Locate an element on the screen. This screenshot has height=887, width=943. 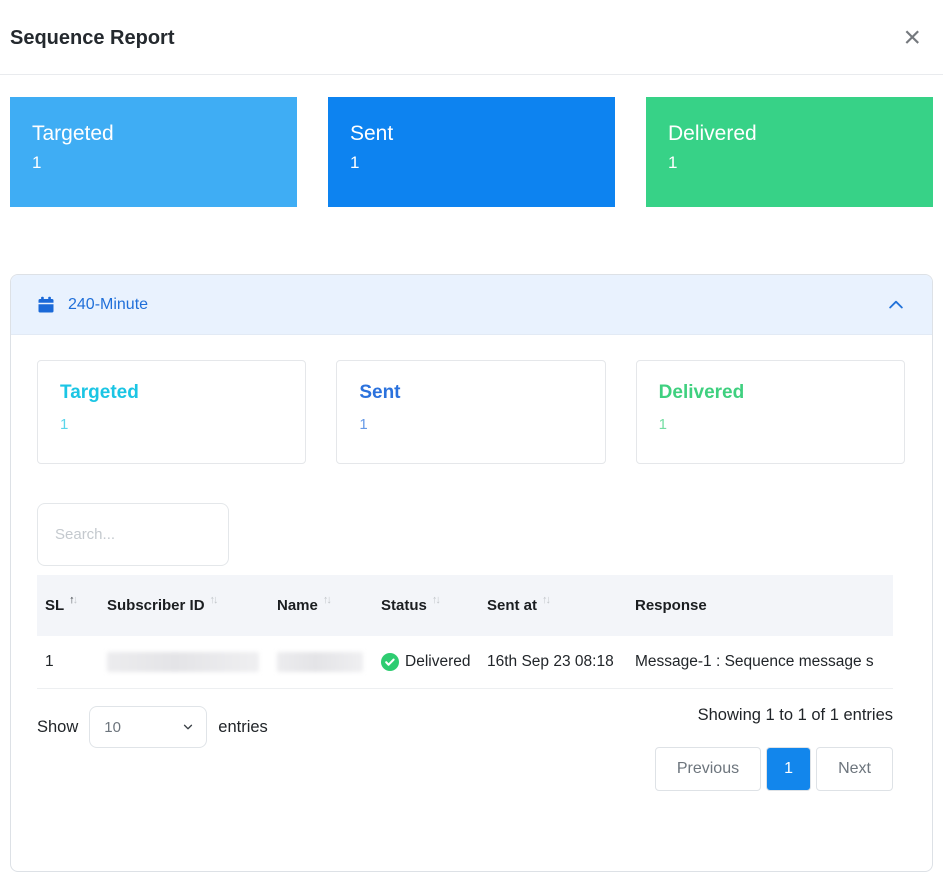
status-badge: Delivered is located at coordinates (438, 661).